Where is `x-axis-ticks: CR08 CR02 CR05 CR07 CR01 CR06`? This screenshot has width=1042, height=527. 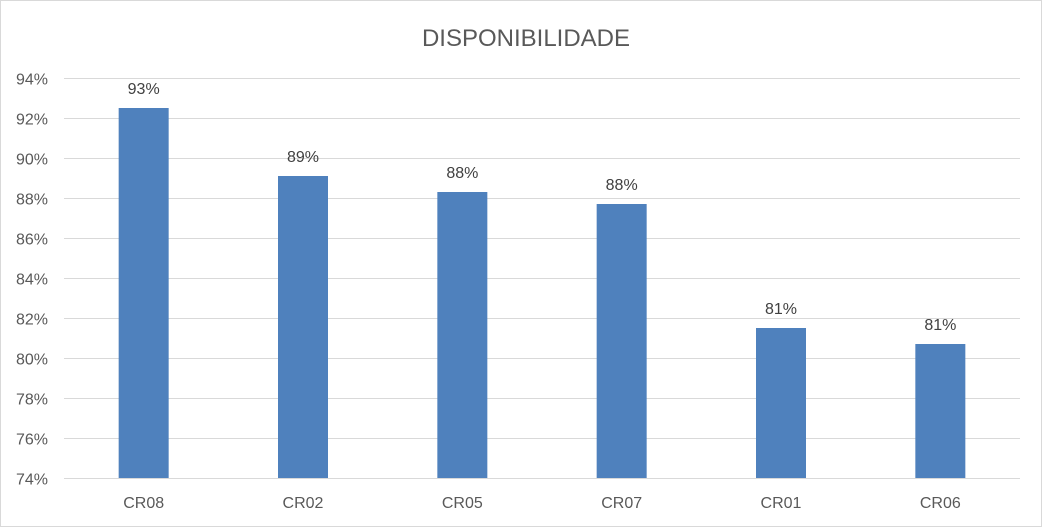 x-axis-ticks: CR08 CR02 CR05 CR07 CR01 CR06 is located at coordinates (542, 503).